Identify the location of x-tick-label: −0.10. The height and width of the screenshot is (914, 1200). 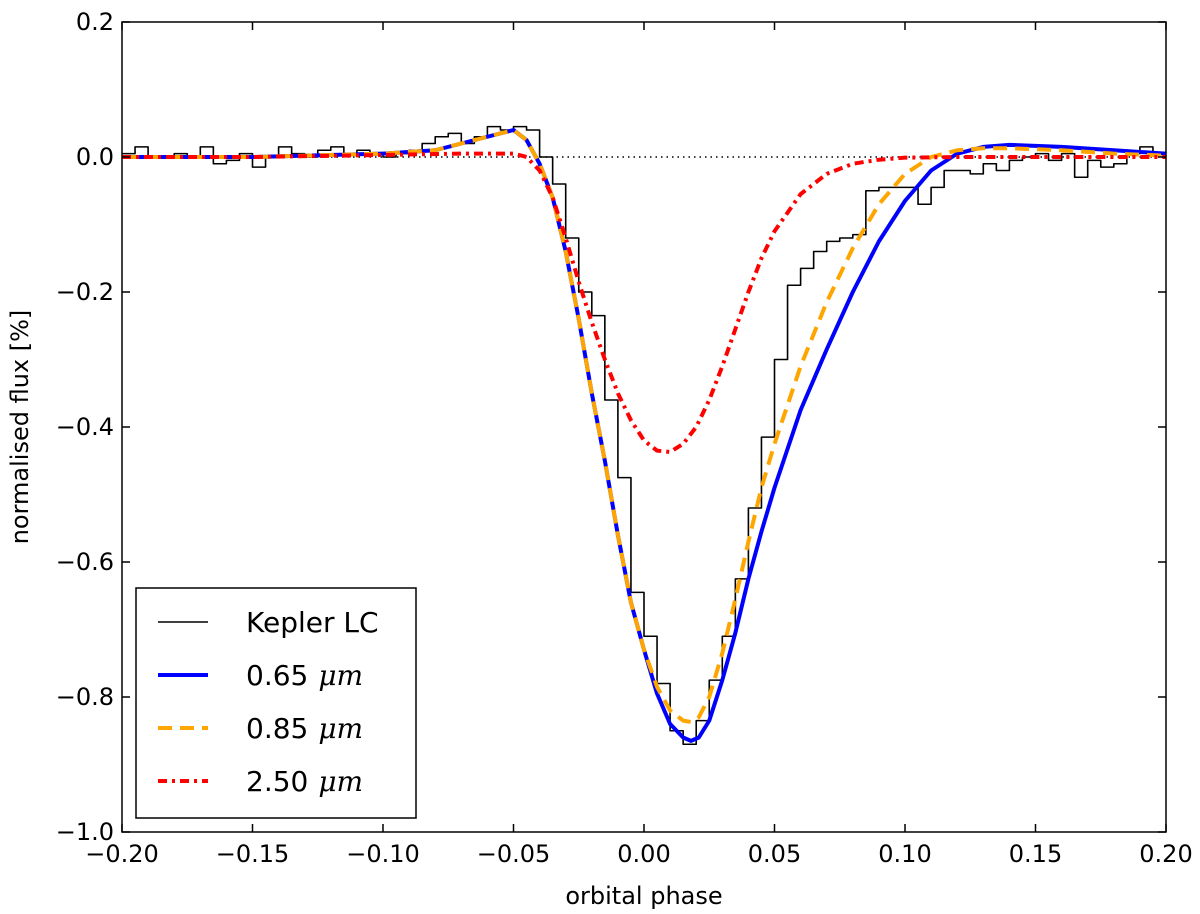
(383, 854).